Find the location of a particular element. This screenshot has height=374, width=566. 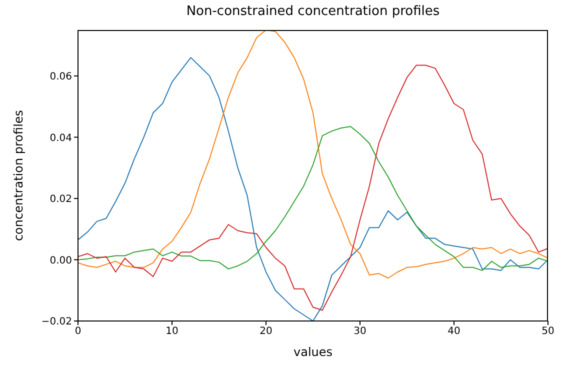

x-tick-label: 30 is located at coordinates (360, 332).